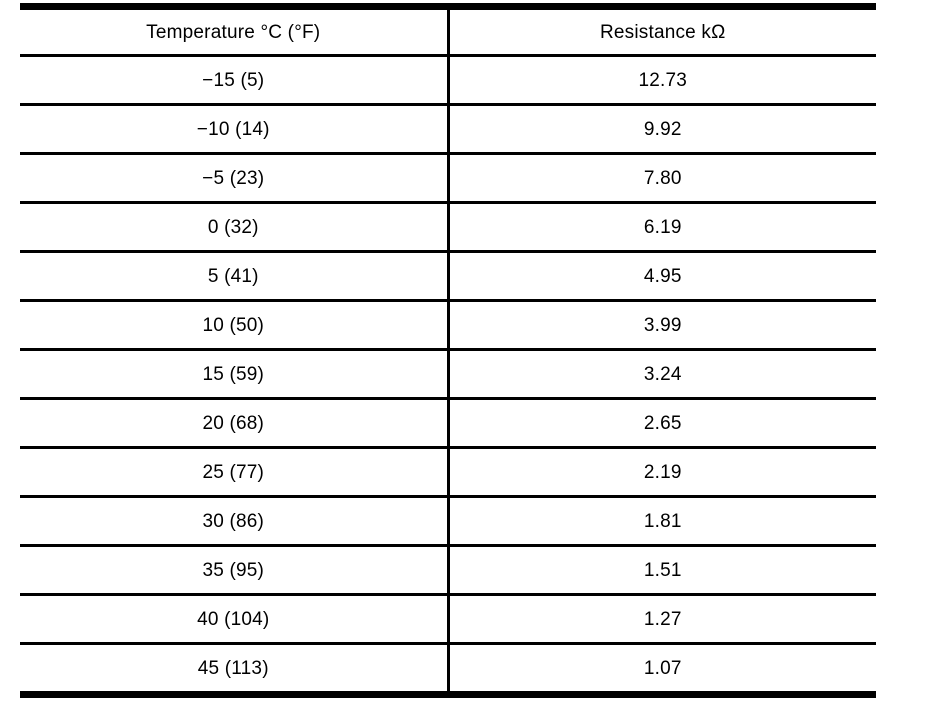 The width and height of the screenshot is (944, 714). I want to click on resistance-cell: 2.19, so click(662, 472).